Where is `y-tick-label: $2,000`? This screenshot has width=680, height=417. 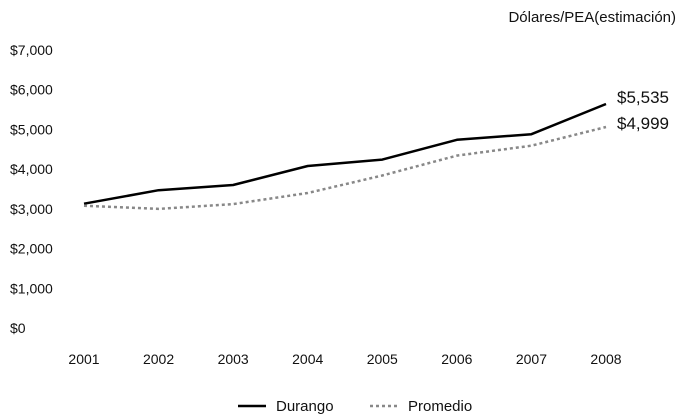
y-tick-label: $2,000 is located at coordinates (31, 249).